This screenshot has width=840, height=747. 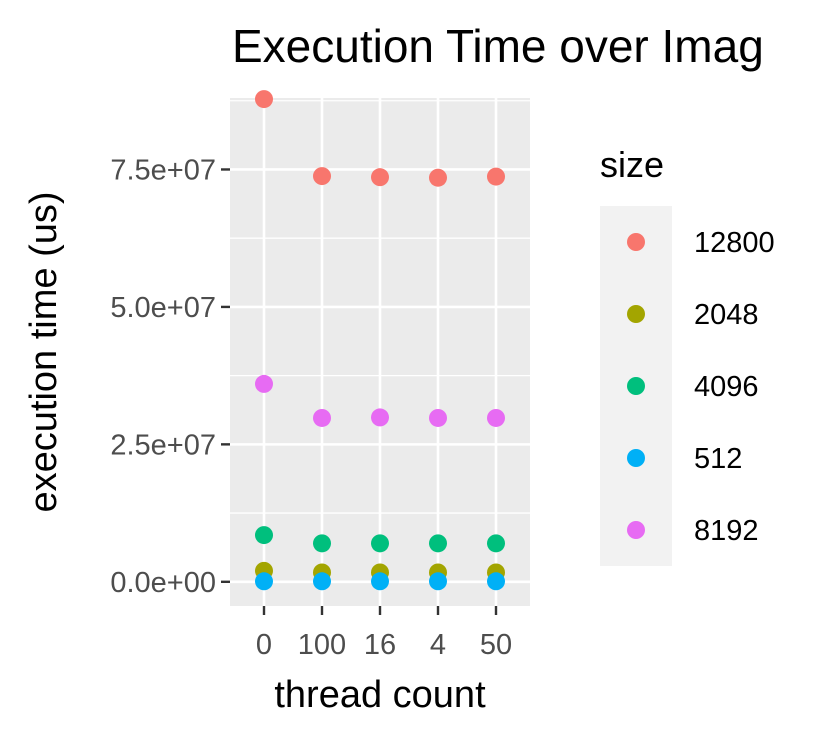 I want to click on x-tick-label: 0, so click(x=264, y=645).